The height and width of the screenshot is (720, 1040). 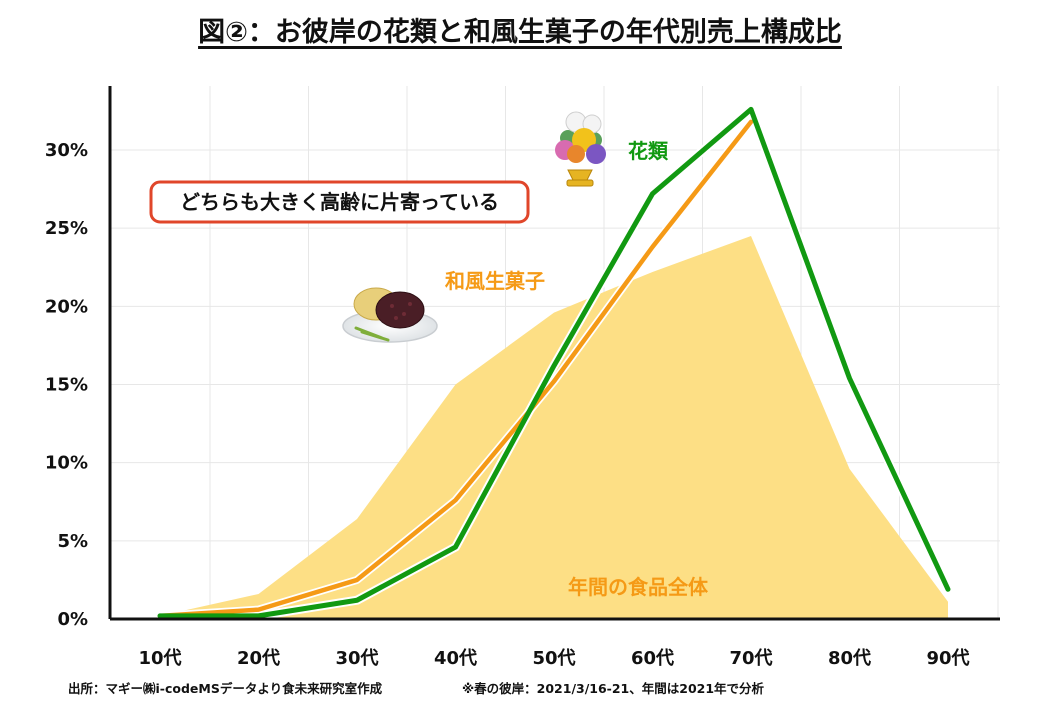 What do you see at coordinates (66, 463) in the screenshot?
I see `y-tick-label: 10%` at bounding box center [66, 463].